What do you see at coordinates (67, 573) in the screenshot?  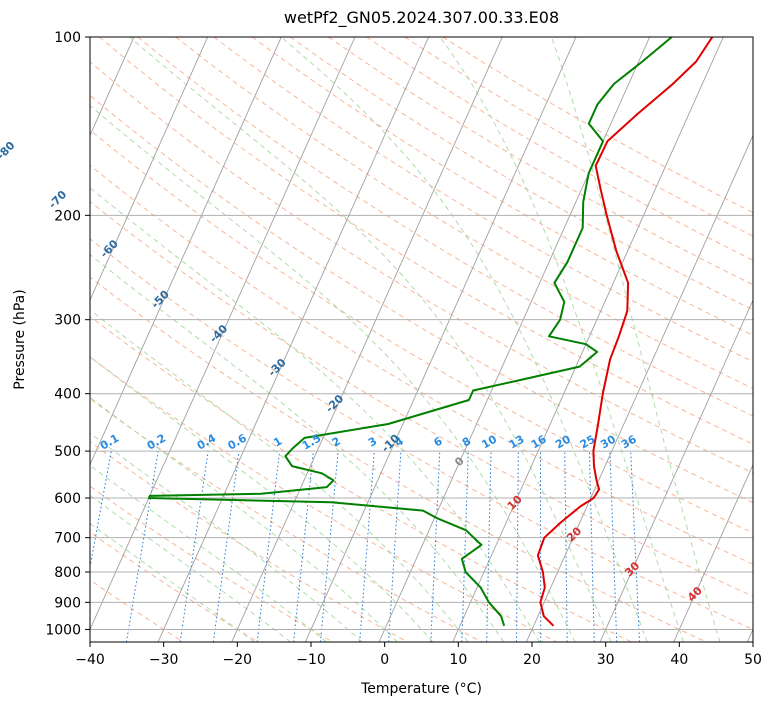 I see `y-tick-label: 800` at bounding box center [67, 573].